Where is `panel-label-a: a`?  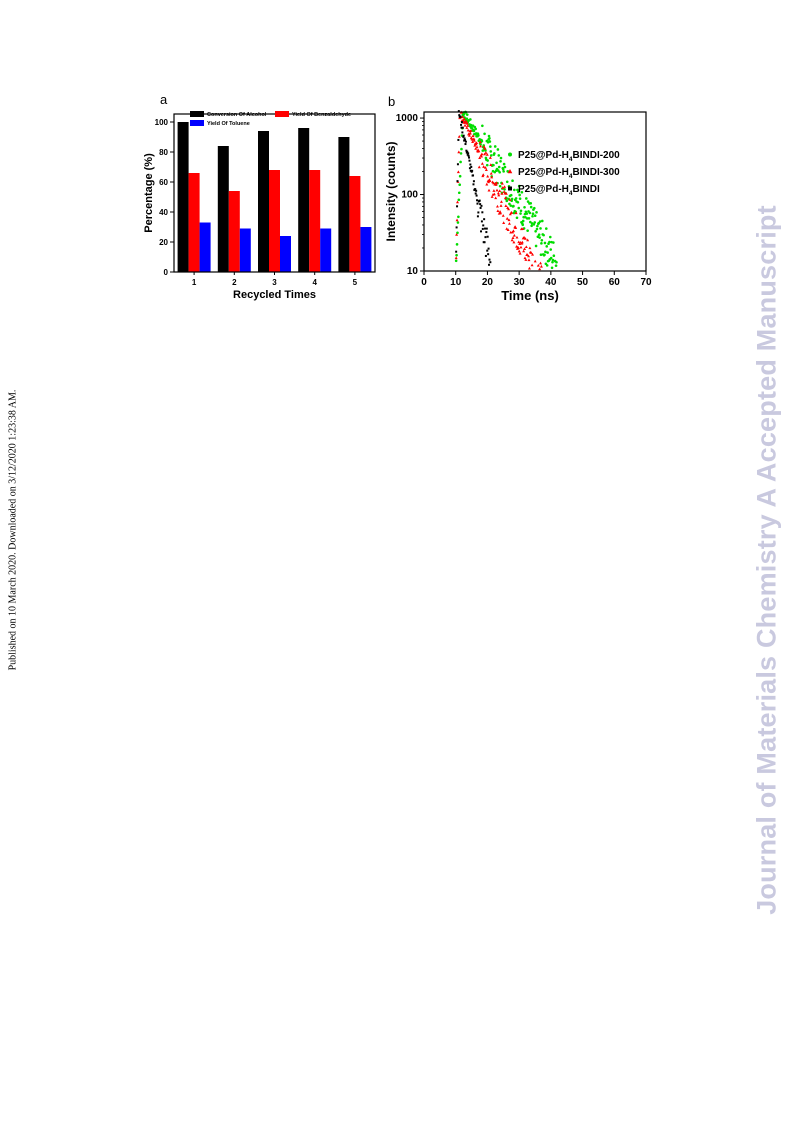
panel-label-a: a is located at coordinates (164, 99).